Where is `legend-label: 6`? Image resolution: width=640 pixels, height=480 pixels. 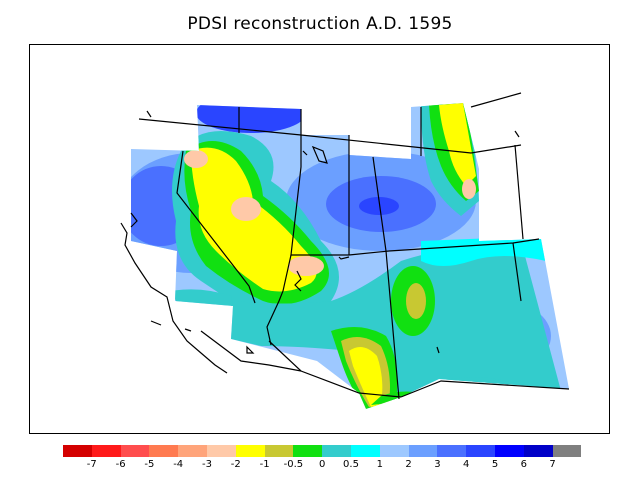
legend-label: 6 is located at coordinates (523, 464).